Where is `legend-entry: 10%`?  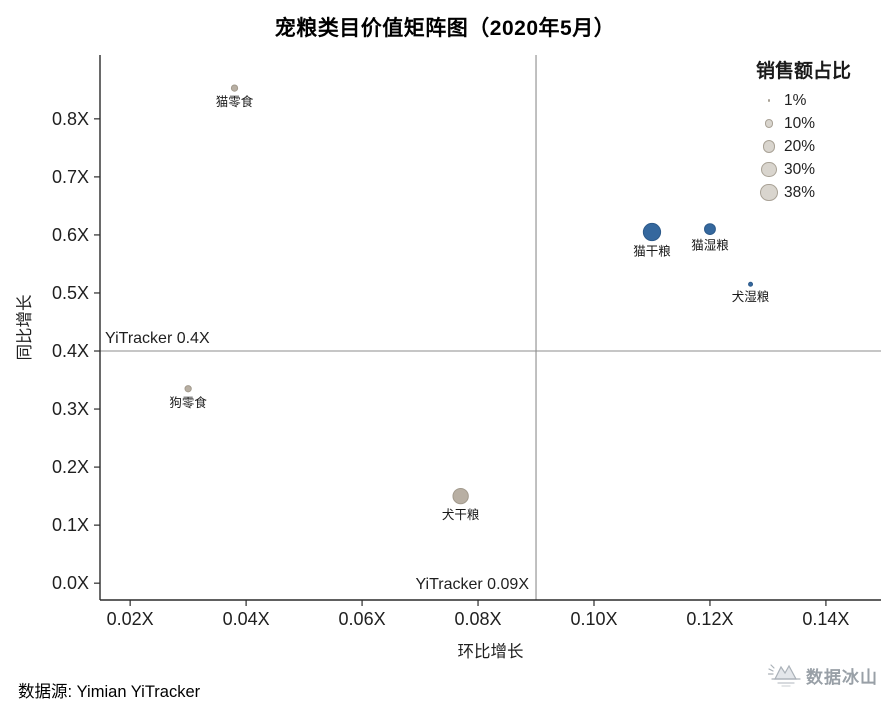 legend-entry: 10% is located at coordinates (803, 123).